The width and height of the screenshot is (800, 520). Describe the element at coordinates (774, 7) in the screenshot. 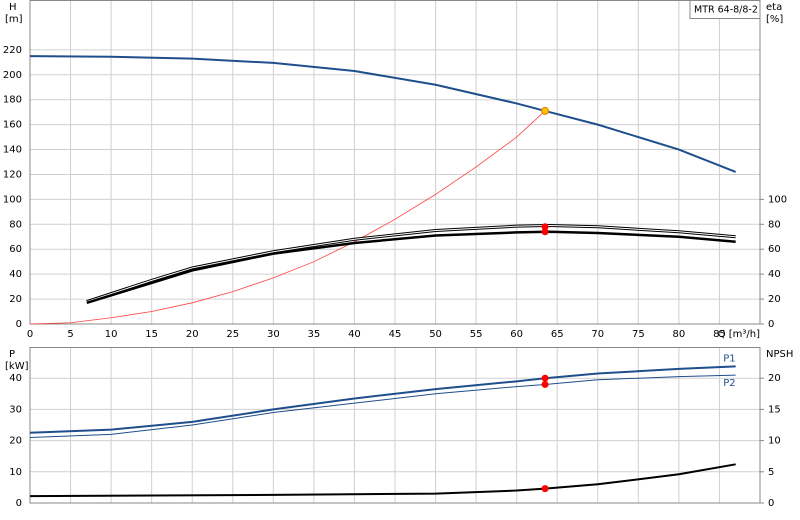

I see `y2-axis-label: eta` at that location.